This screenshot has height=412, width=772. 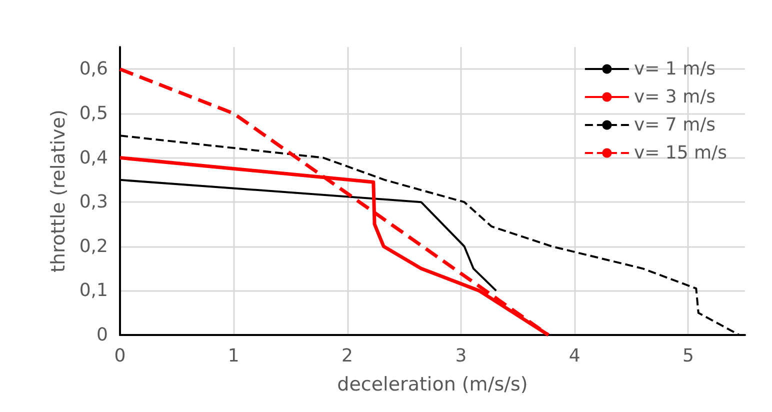 What do you see at coordinates (93, 246) in the screenshot?
I see `y-tick-label: 0,2` at bounding box center [93, 246].